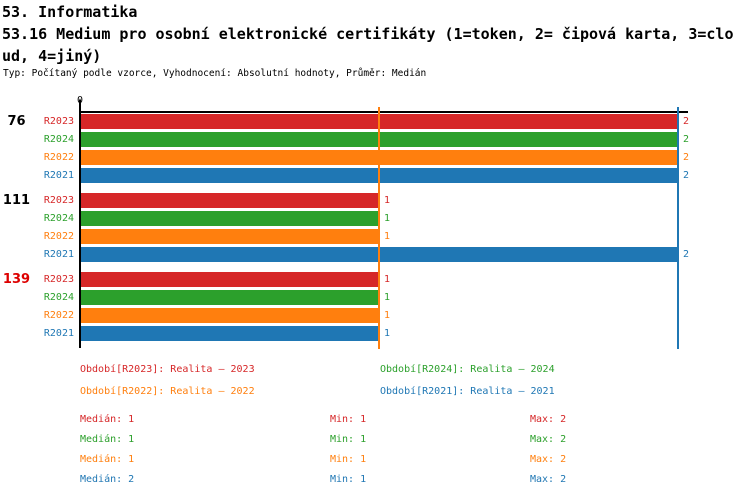  Describe the element at coordinates (52, 56) in the screenshot. I see `question-title-line2: ud, 4=jiný)` at that location.